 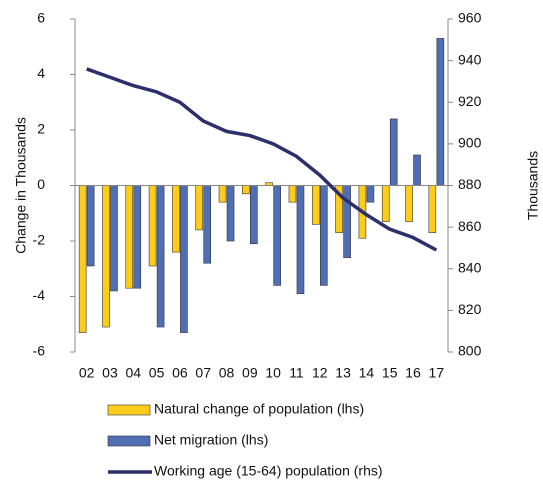 I want to click on y2-tick-label: 880, so click(x=470, y=184).